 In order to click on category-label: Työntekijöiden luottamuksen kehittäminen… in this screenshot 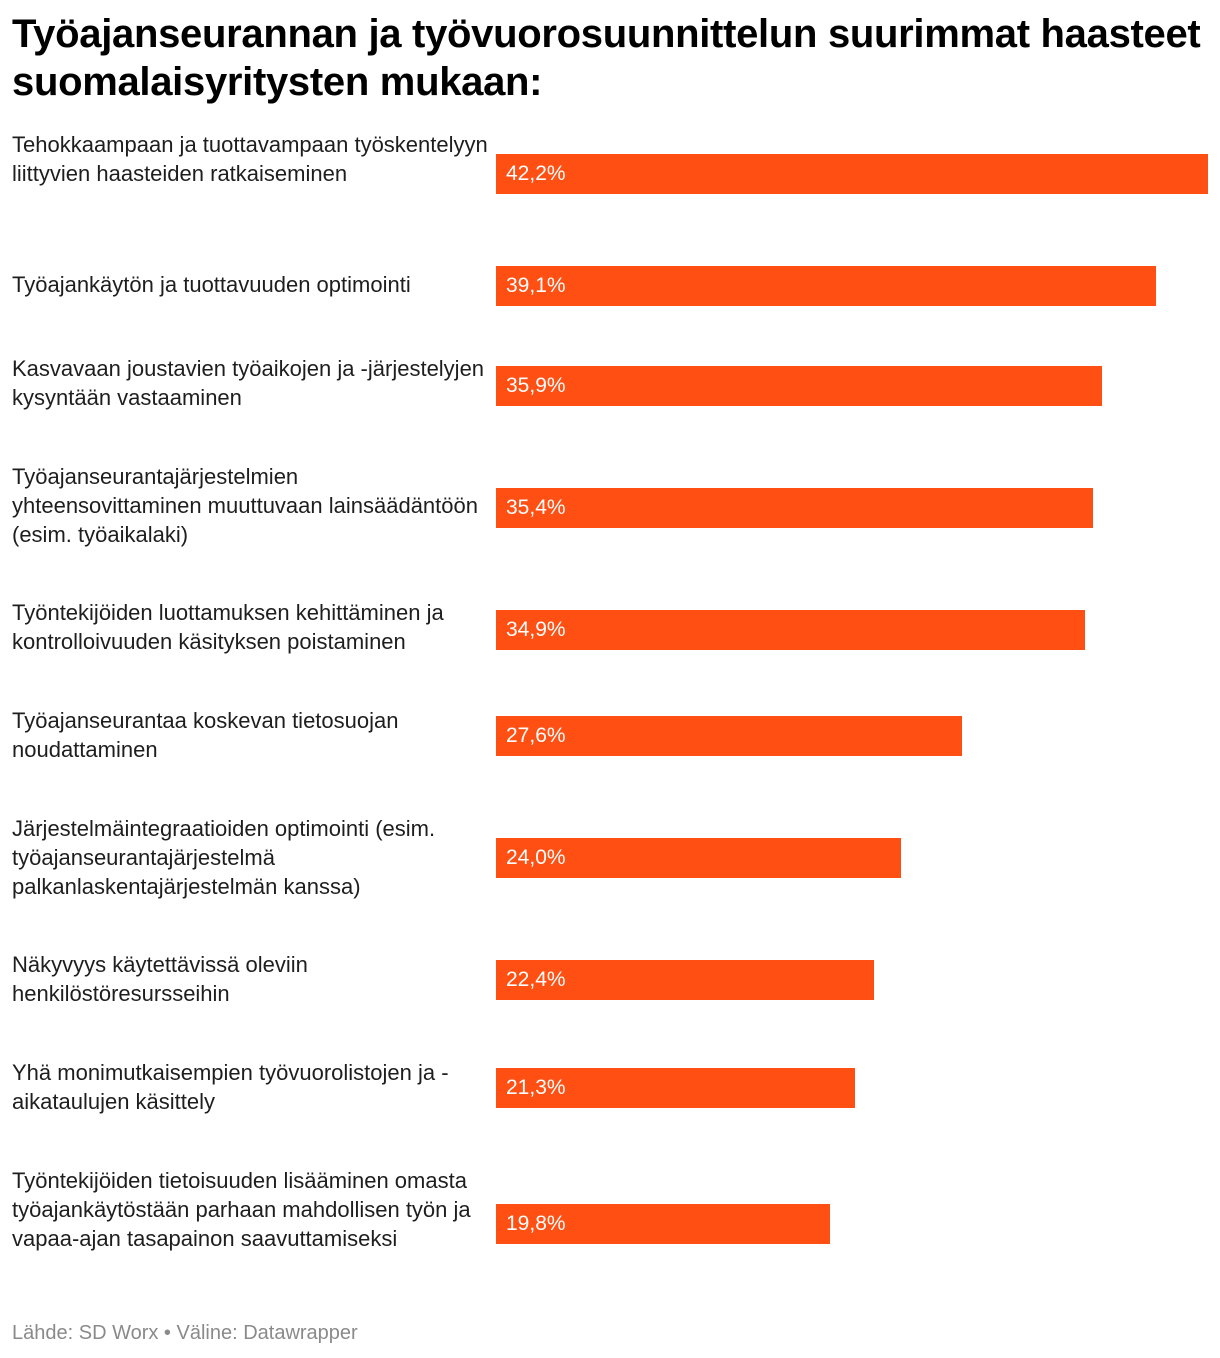, I will do `click(228, 627)`.